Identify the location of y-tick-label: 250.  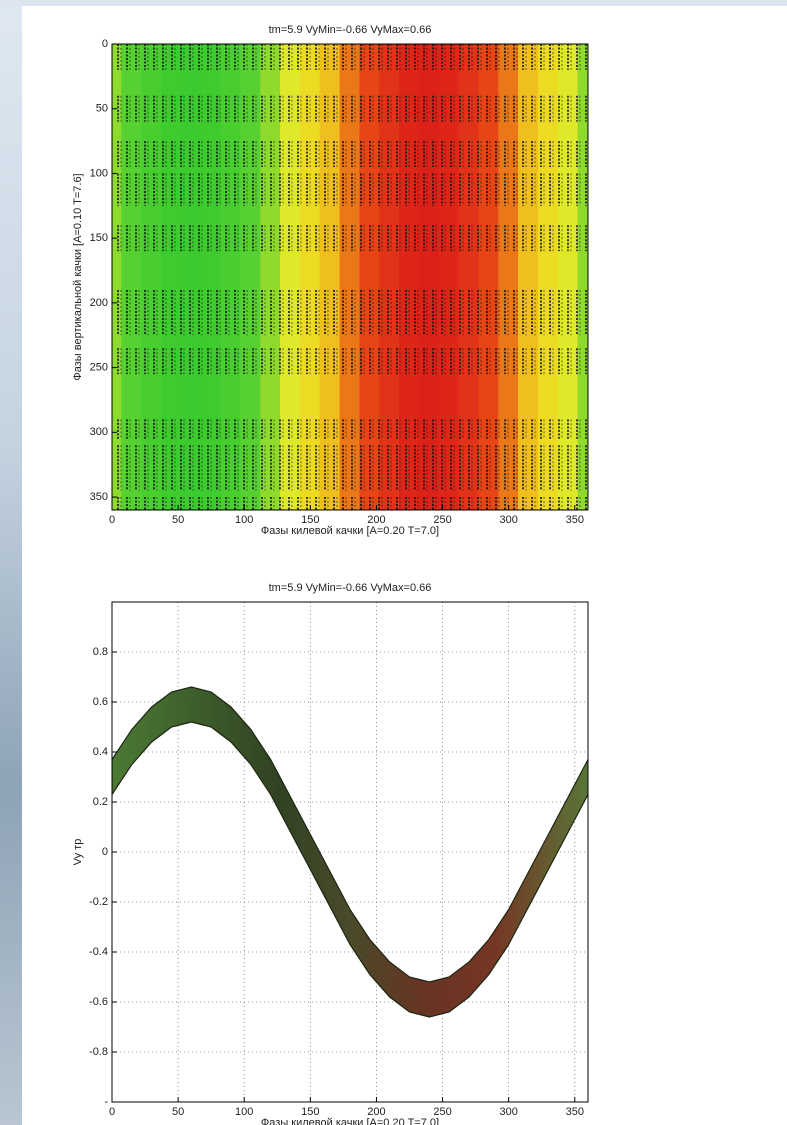
(99, 368).